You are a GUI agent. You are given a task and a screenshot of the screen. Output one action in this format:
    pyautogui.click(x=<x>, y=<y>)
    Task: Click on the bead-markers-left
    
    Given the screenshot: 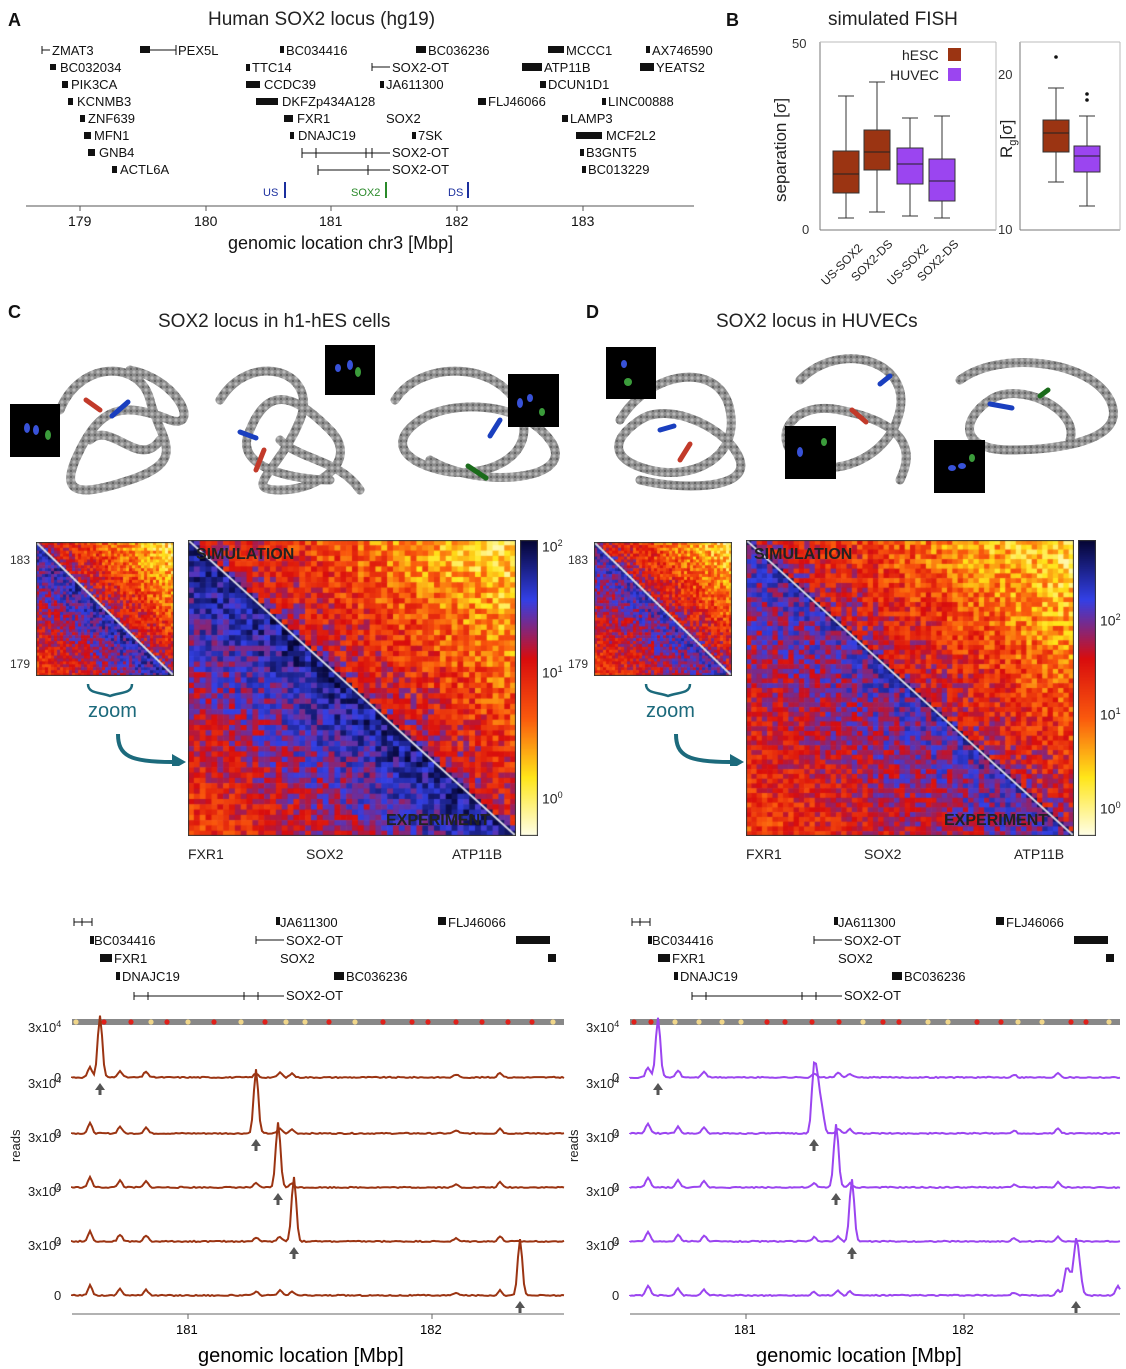 What is the action you would take?
    pyautogui.click(x=314, y=1022)
    